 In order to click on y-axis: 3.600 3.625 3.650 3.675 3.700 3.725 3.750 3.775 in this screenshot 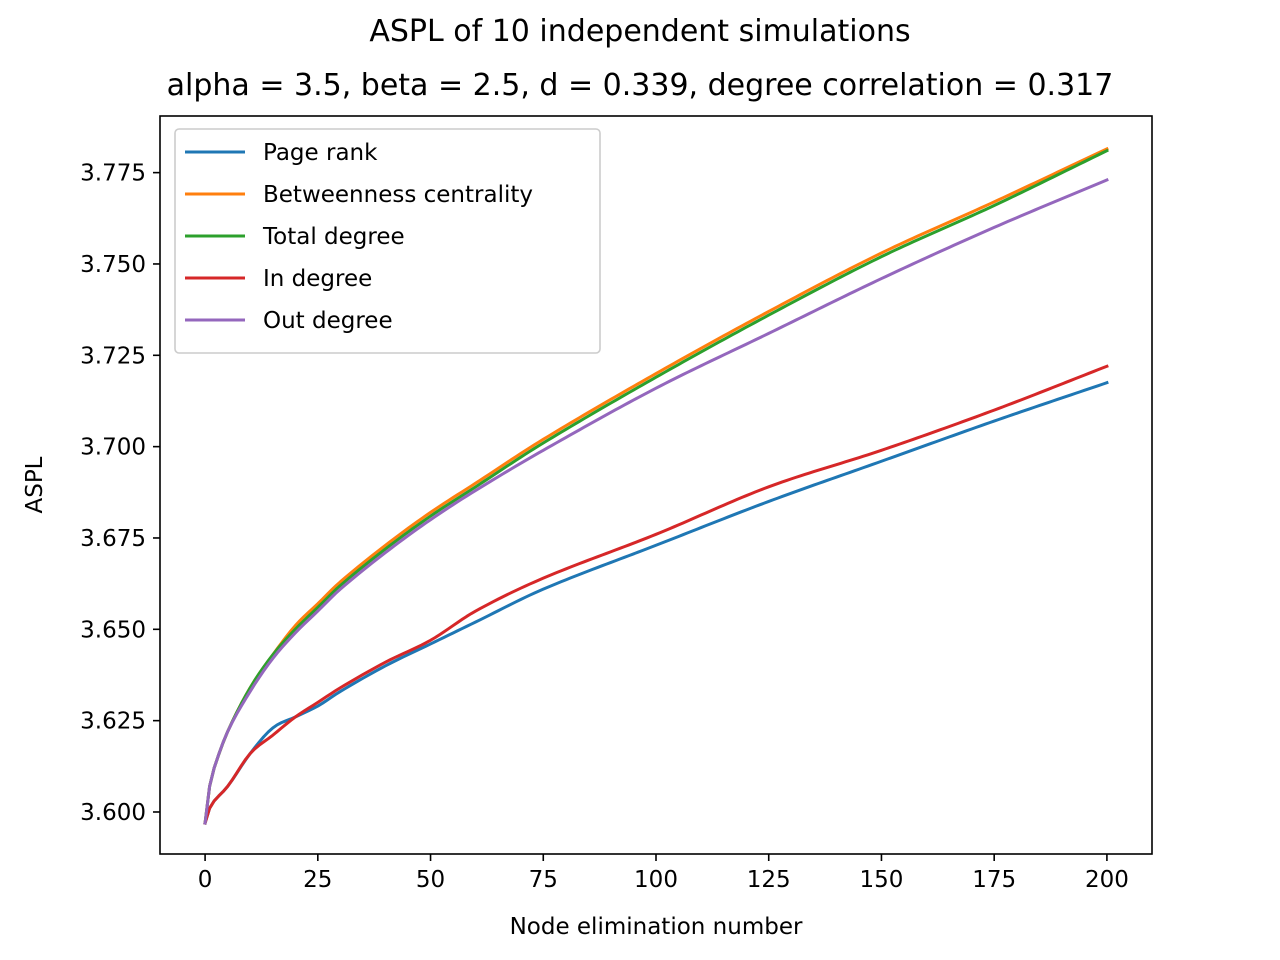, I will do `click(120, 493)`.